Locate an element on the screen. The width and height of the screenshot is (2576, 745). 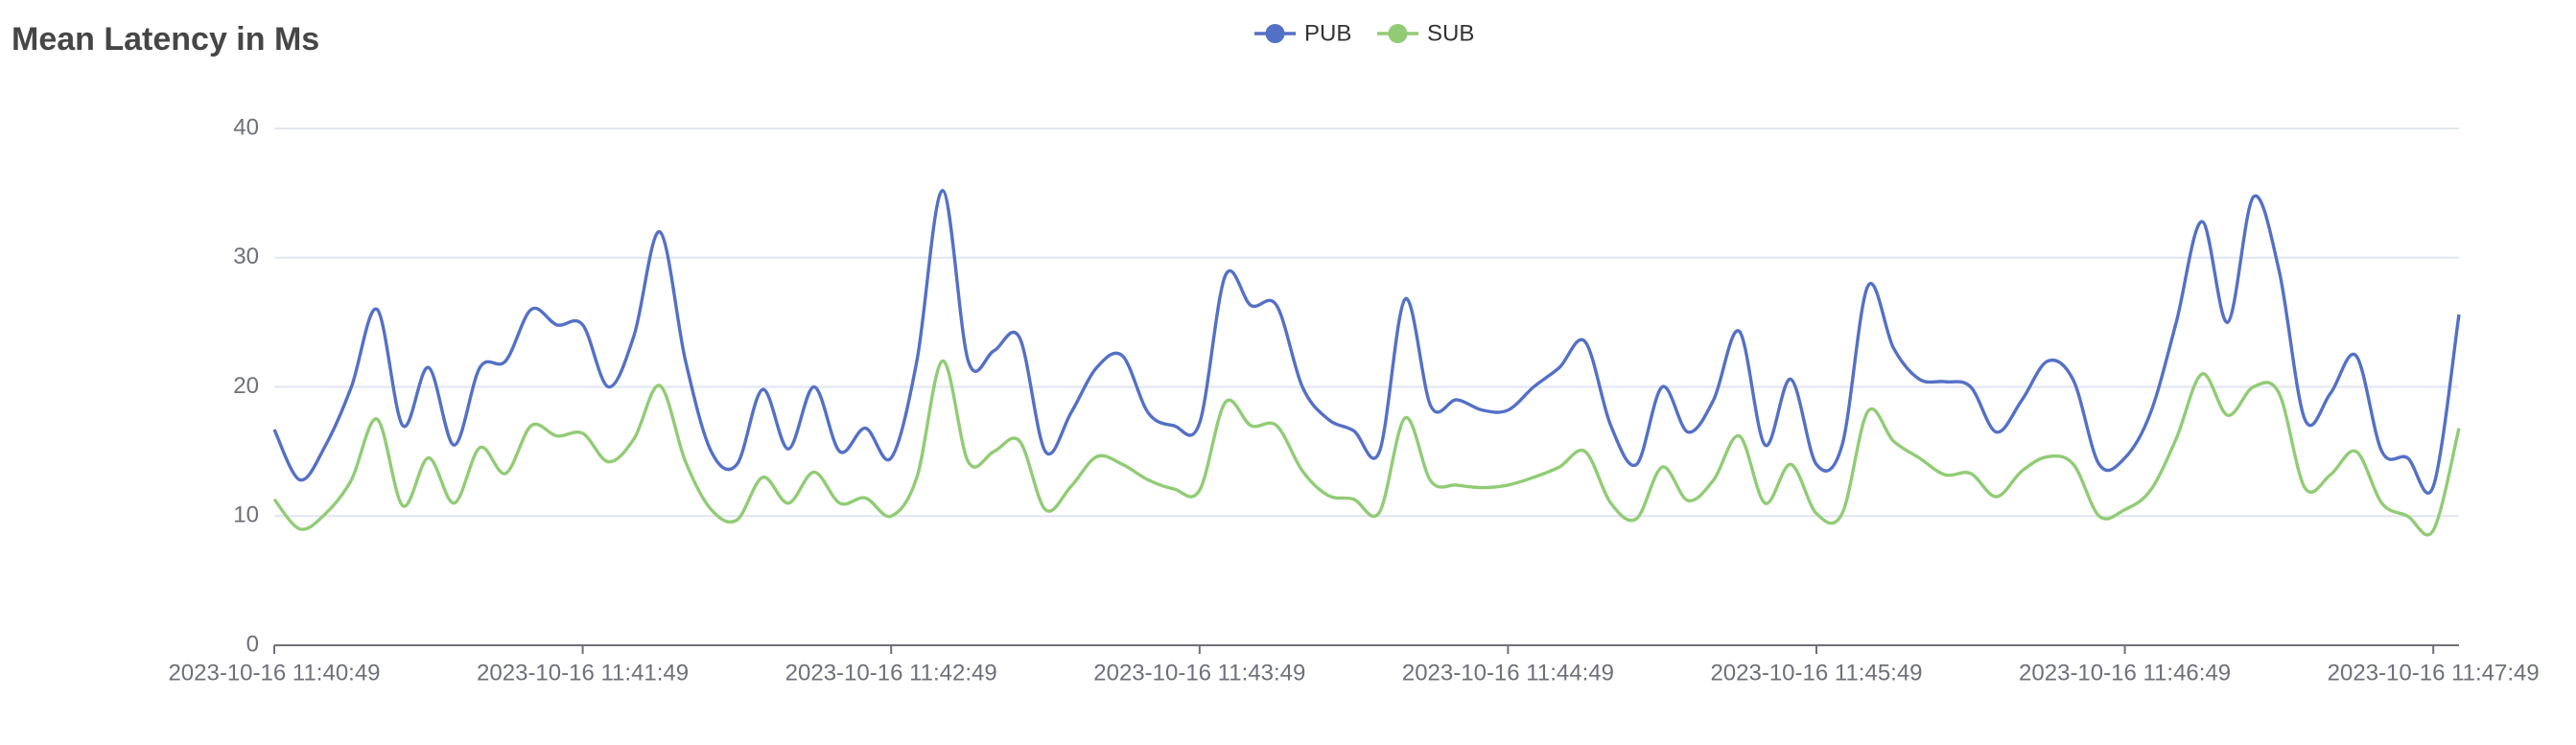
x-tick-label: 2023-10-16 11:42:49 is located at coordinates (891, 673).